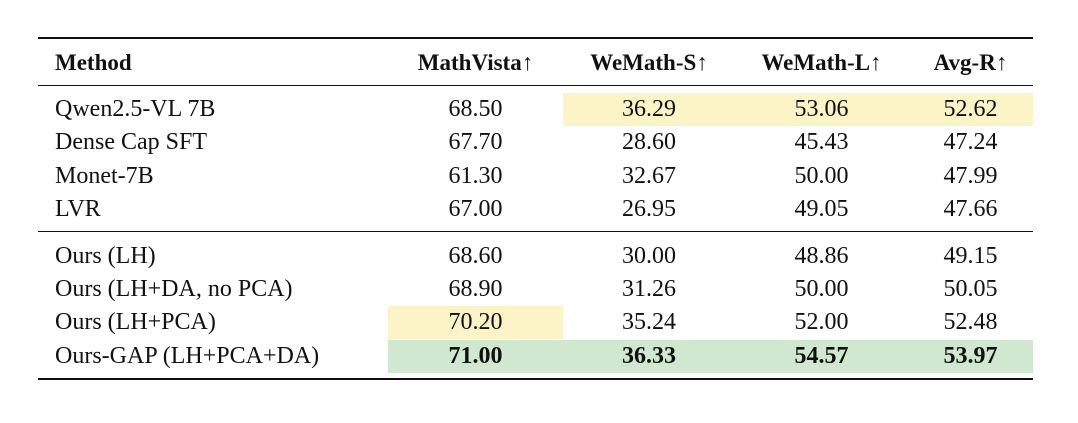 This screenshot has width=1078, height=423. What do you see at coordinates (970, 208) in the screenshot?
I see `score-cell: 47.66` at bounding box center [970, 208].